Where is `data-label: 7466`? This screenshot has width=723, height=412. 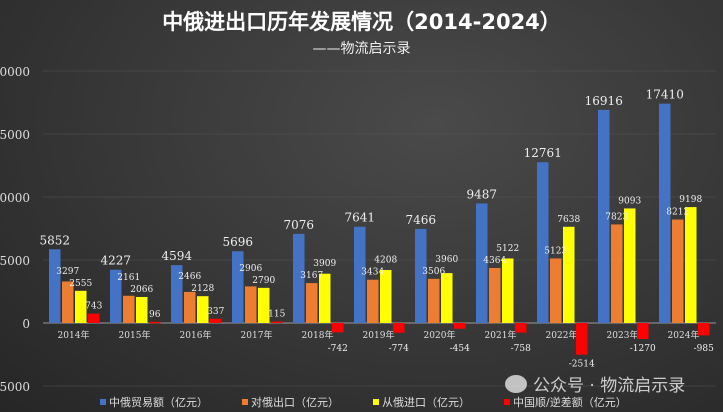
data-label: 7466 is located at coordinates (420, 220).